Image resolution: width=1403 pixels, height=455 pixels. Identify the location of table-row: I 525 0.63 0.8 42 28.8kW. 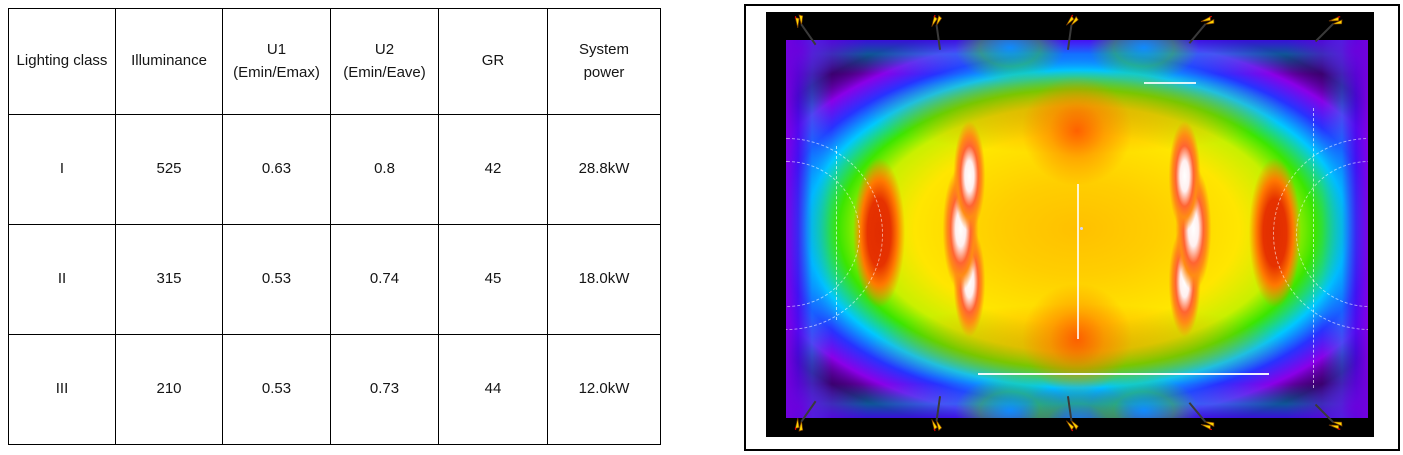
(334, 169).